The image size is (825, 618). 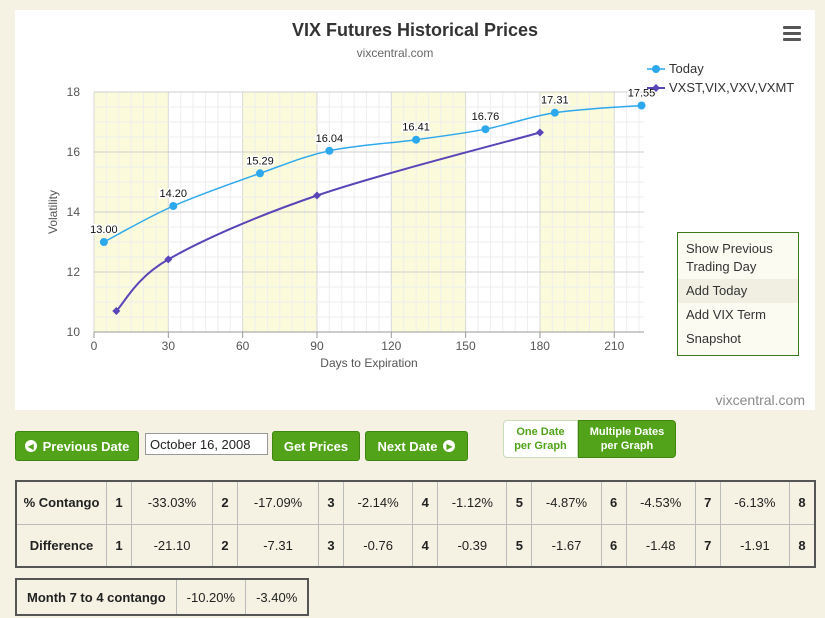 What do you see at coordinates (206, 444) in the screenshot?
I see `date-input` at bounding box center [206, 444].